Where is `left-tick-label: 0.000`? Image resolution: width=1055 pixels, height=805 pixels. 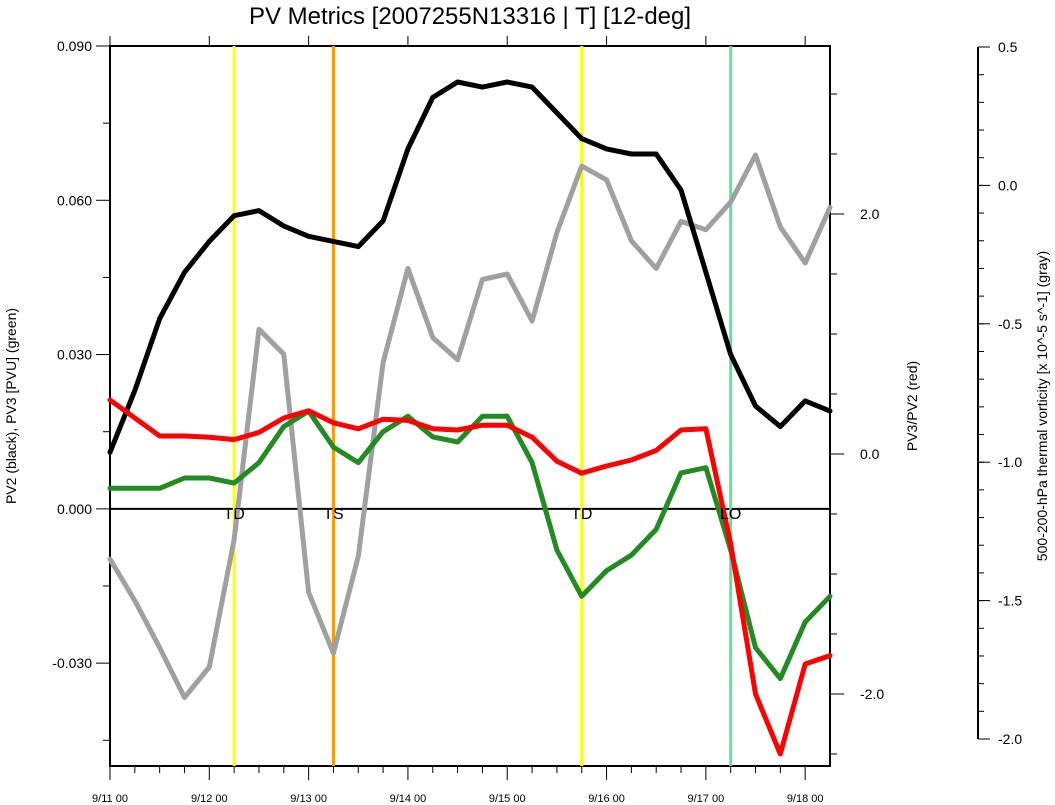 left-tick-label: 0.000 is located at coordinates (74, 509).